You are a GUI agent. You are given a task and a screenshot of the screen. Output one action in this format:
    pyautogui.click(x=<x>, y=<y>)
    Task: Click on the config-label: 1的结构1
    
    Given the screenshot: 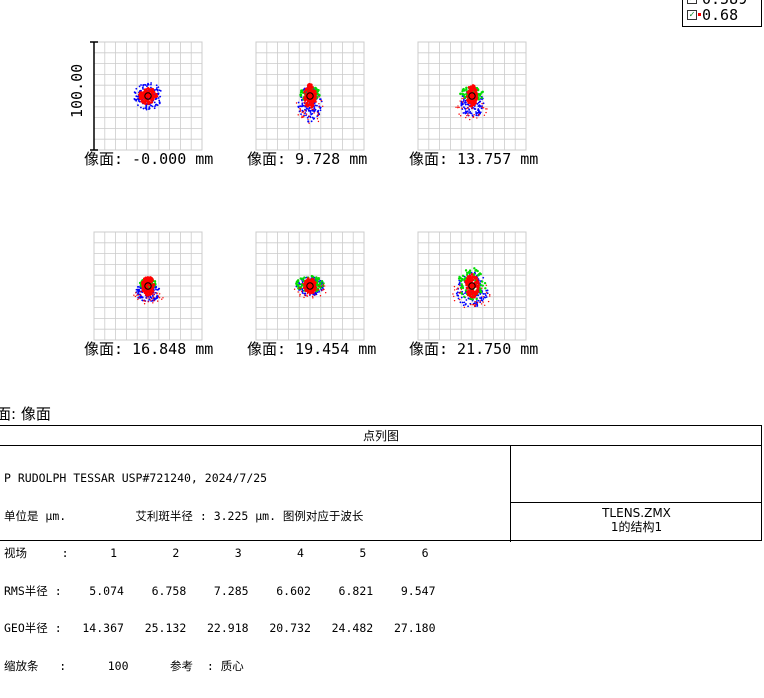 What is the action you would take?
    pyautogui.click(x=636, y=527)
    